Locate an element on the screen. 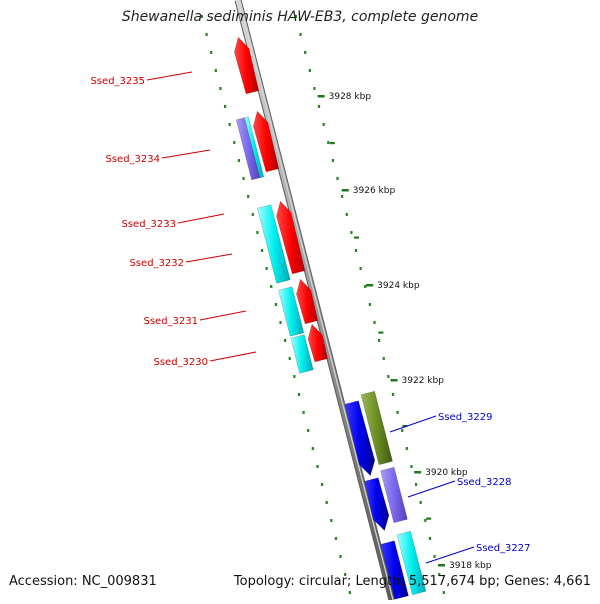 This screenshot has width=600, height=604. gene-label: Ssed_3233 is located at coordinates (148, 224).